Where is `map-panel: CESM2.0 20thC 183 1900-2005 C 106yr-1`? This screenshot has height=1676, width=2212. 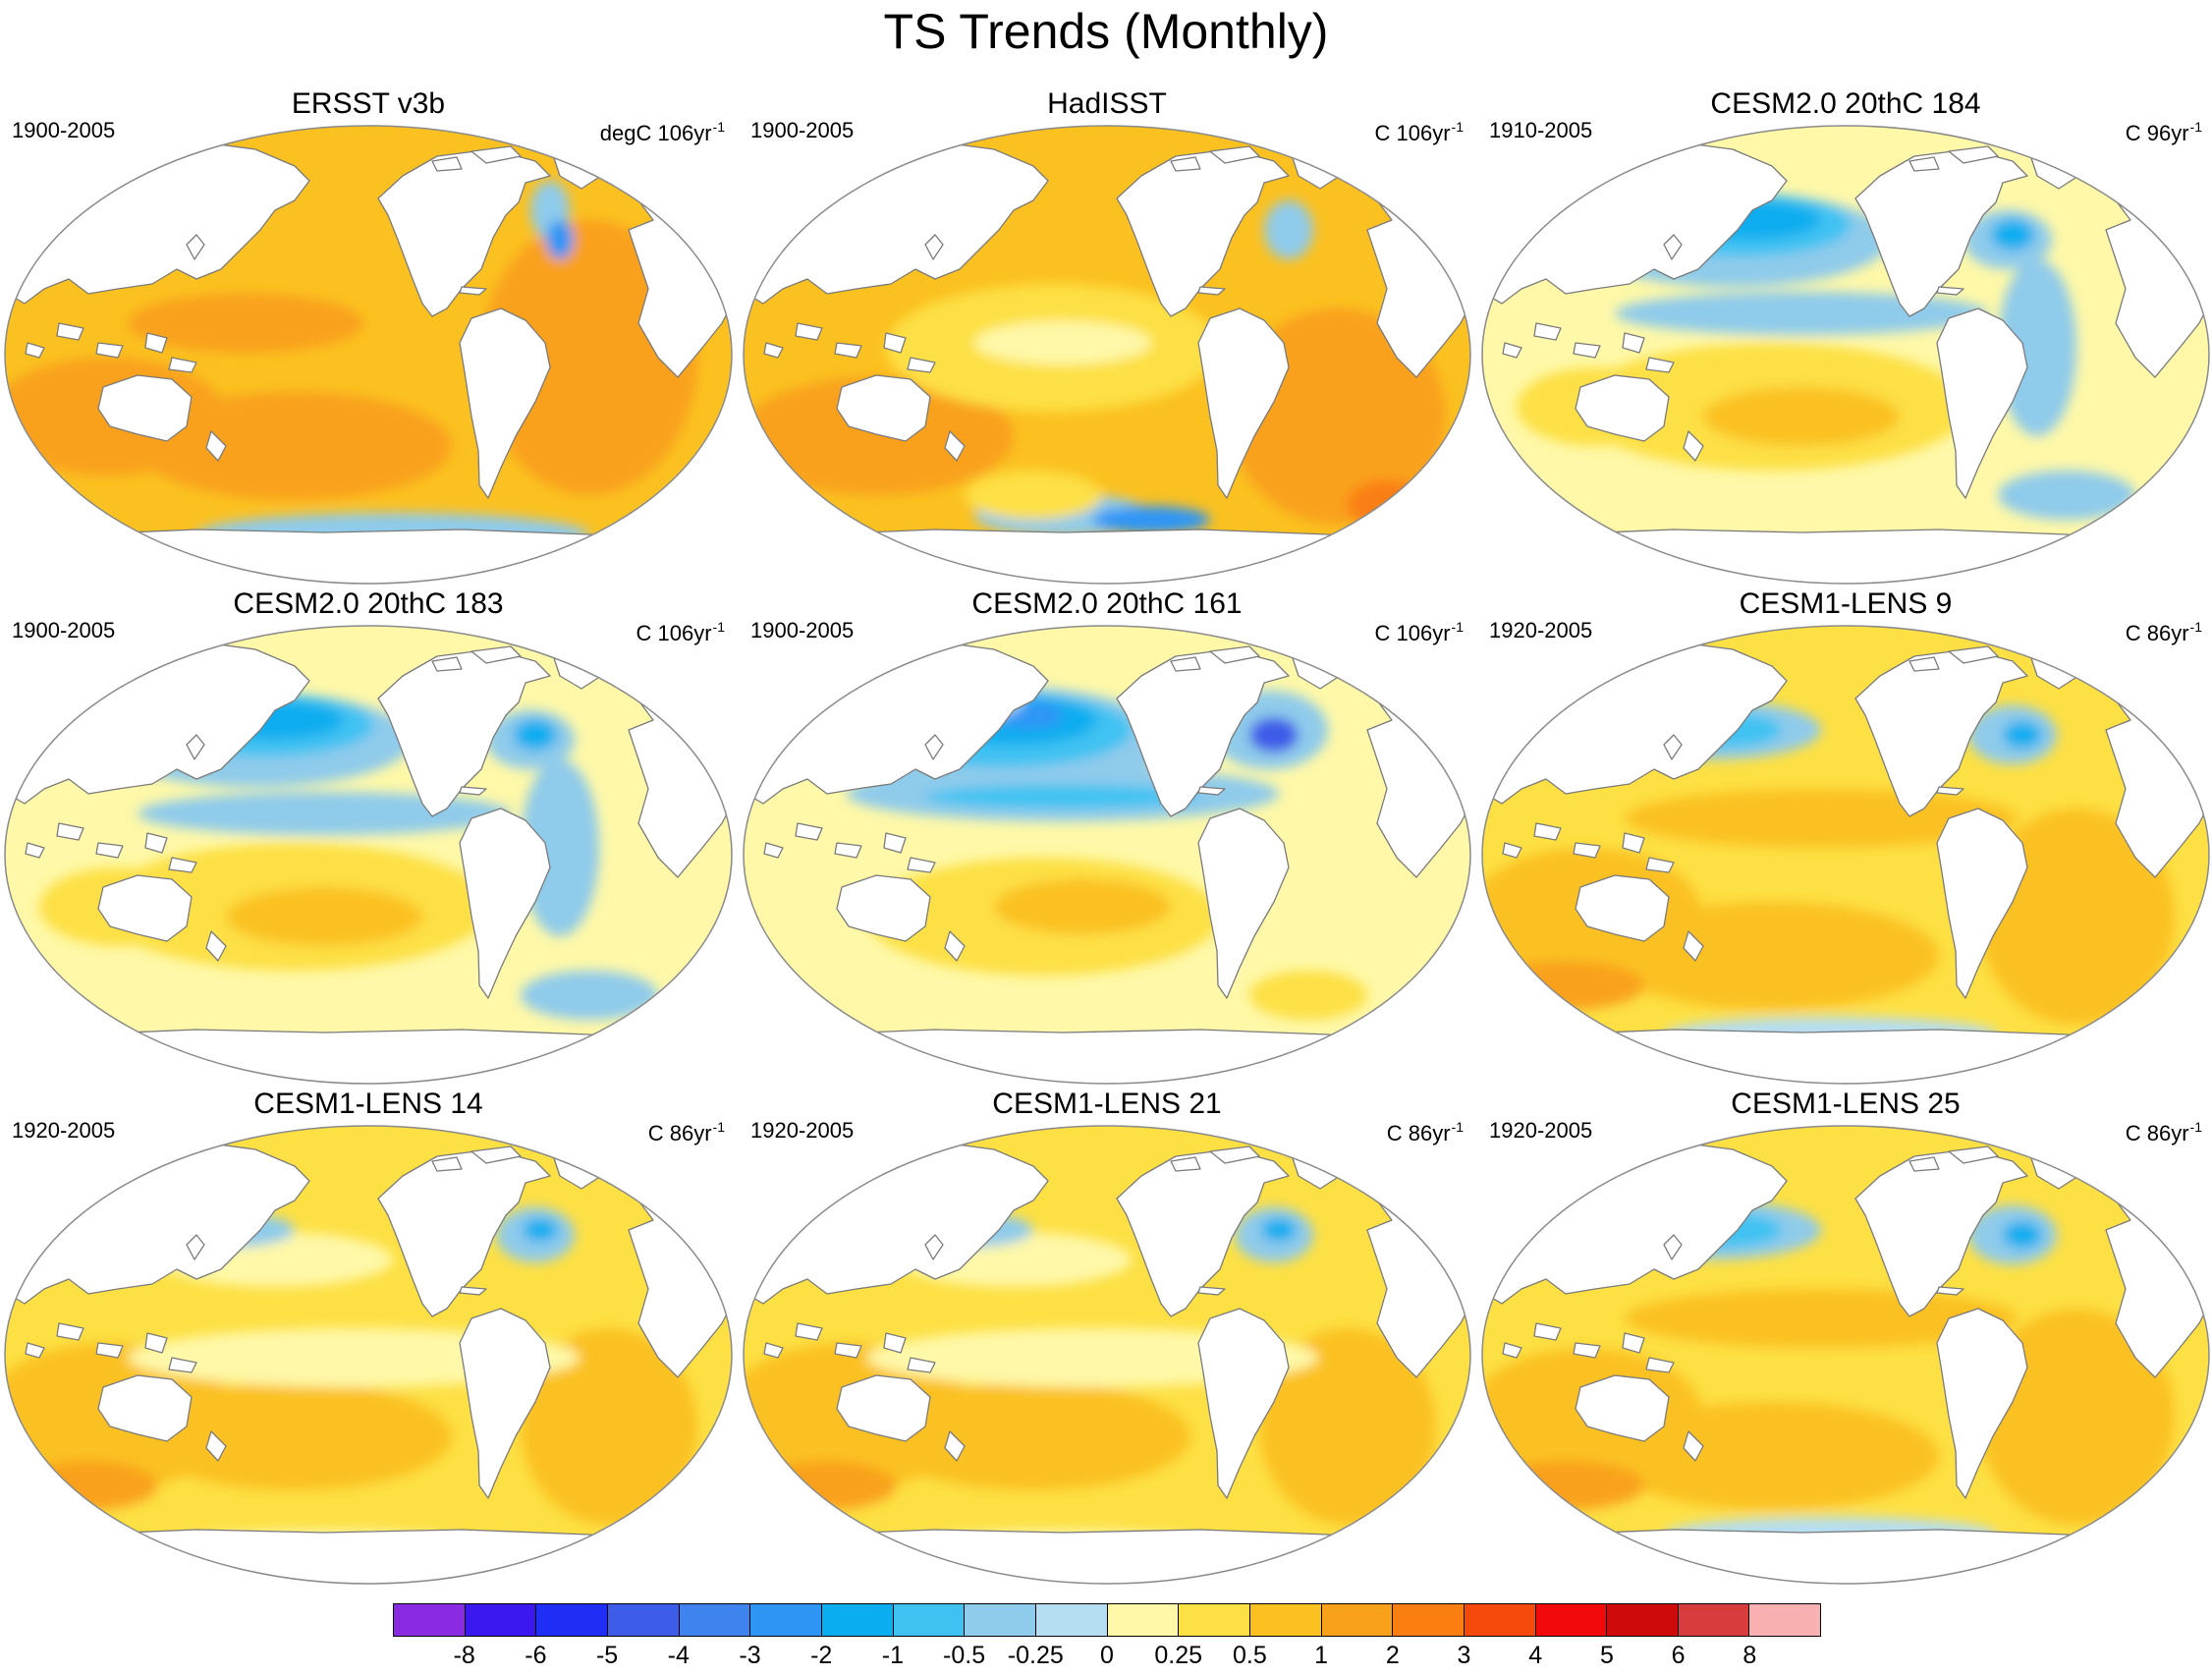 map-panel: CESM2.0 20thC 183 1900-2005 C 106yr-1 is located at coordinates (368, 837).